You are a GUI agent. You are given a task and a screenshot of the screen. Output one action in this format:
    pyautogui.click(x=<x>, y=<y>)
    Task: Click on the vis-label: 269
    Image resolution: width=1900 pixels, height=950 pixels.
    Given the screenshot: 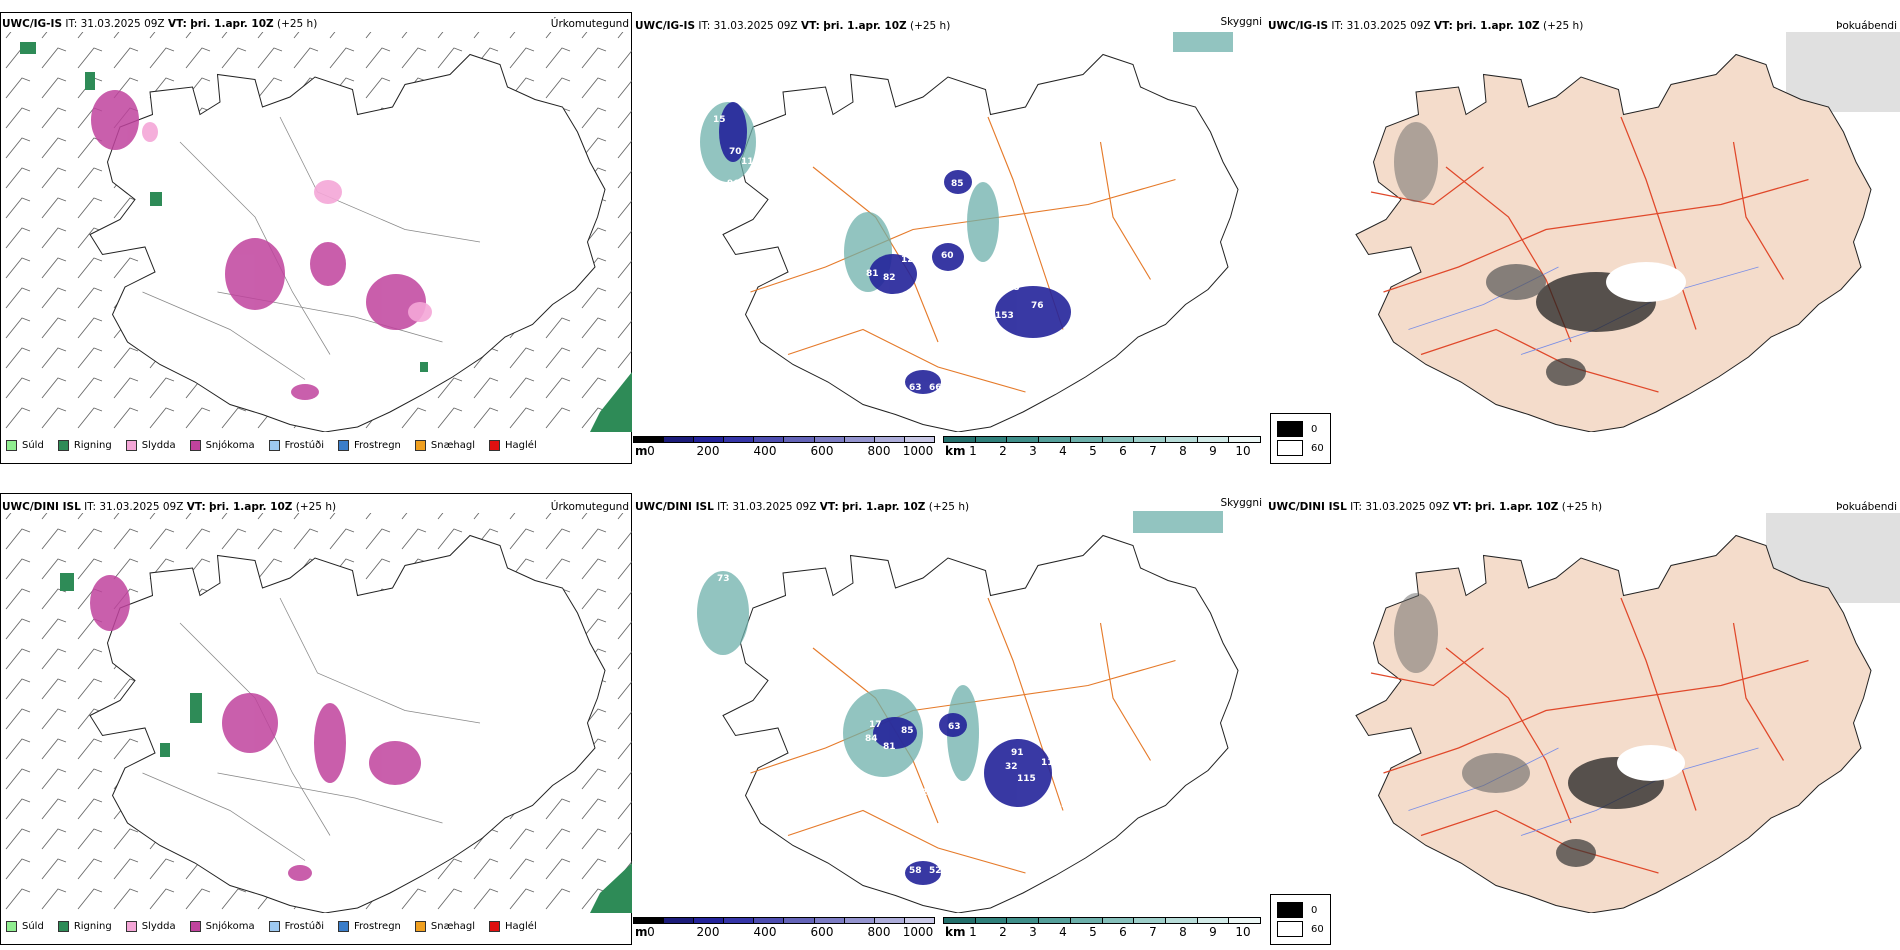 What is the action you would take?
    pyautogui.click(x=908, y=248)
    